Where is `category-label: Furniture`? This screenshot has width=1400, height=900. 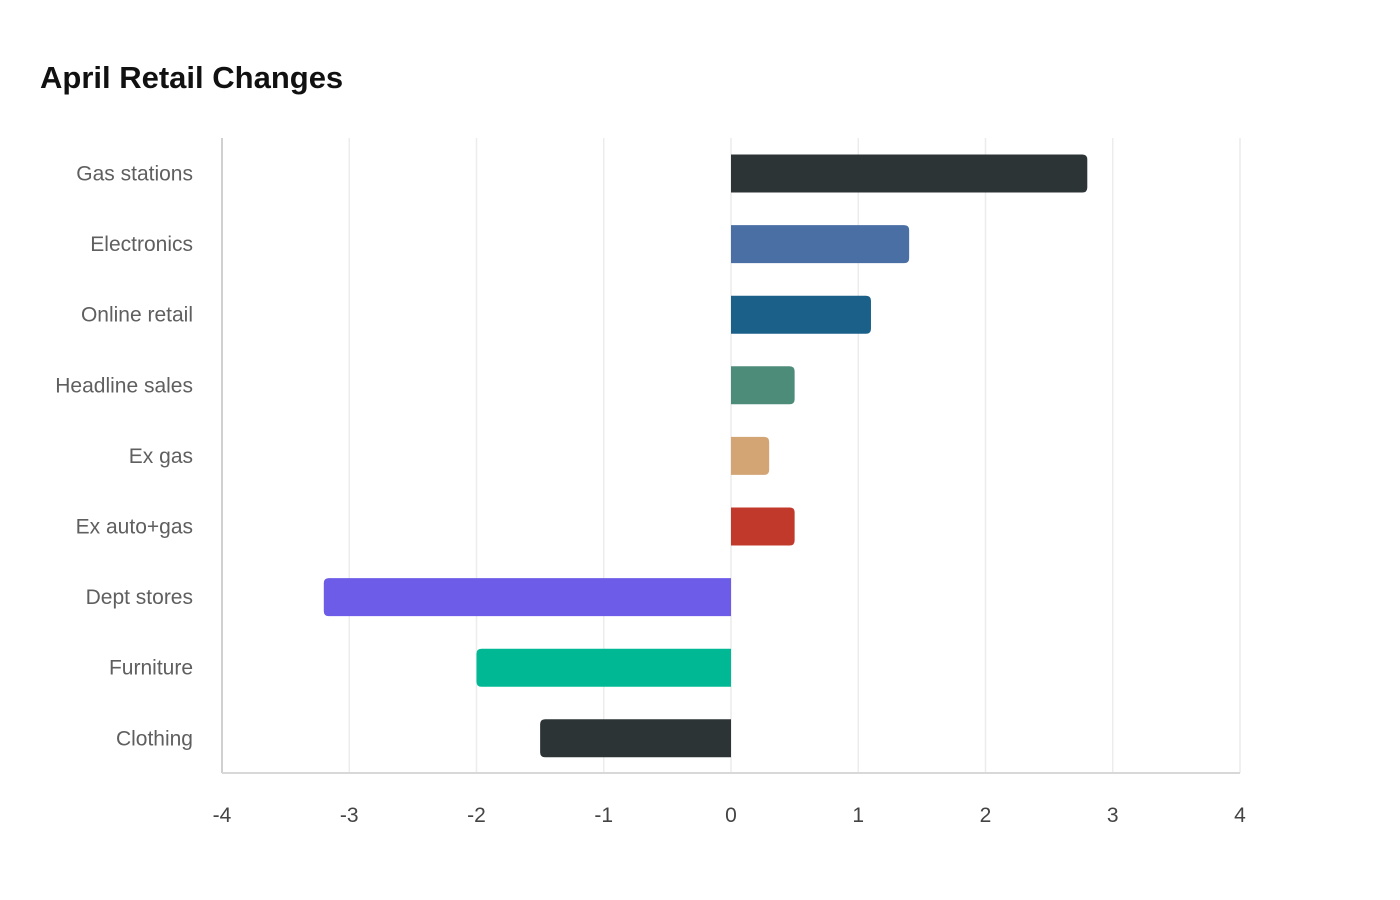 category-label: Furniture is located at coordinates (151, 668).